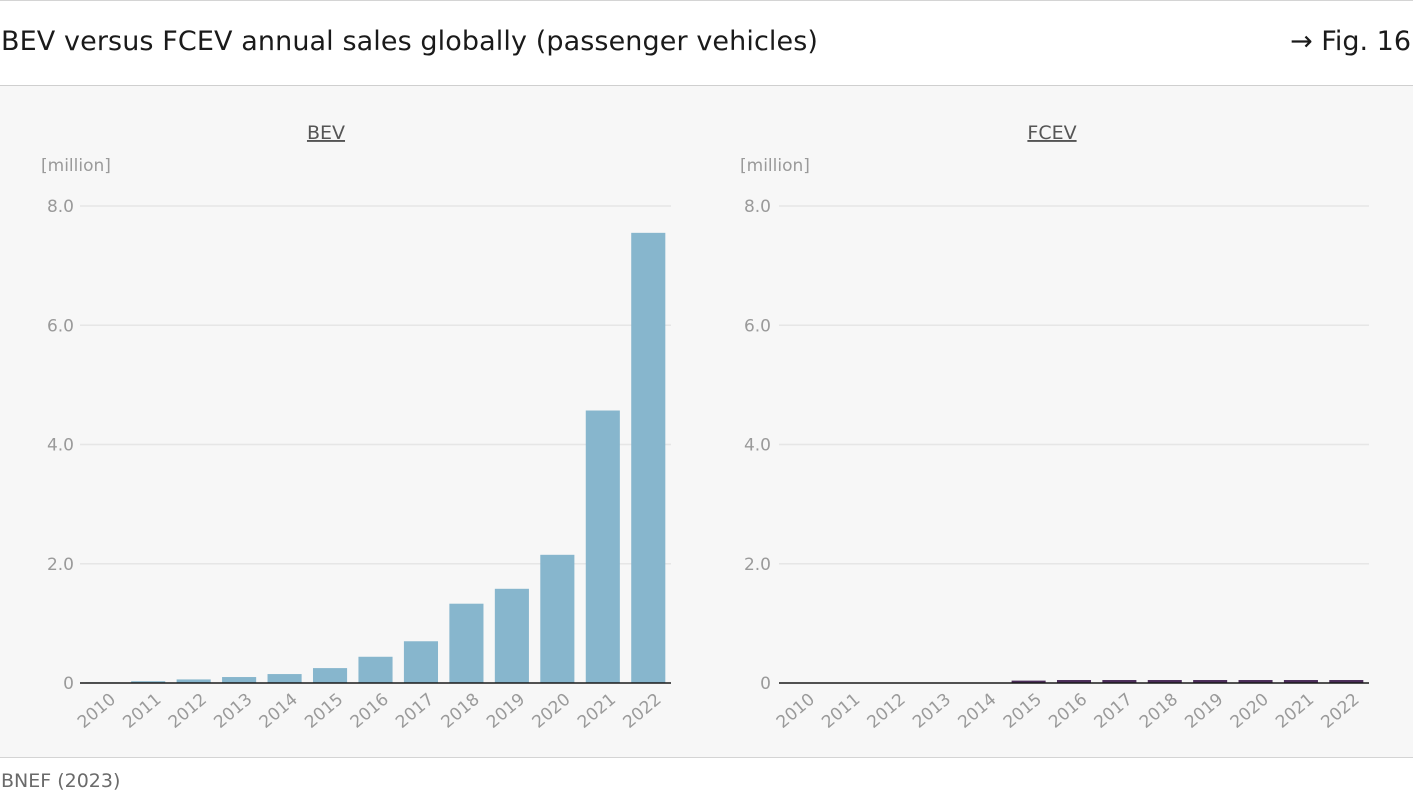  What do you see at coordinates (97, 711) in the screenshot?
I see `bev-x-tick-label: 2010` at bounding box center [97, 711].